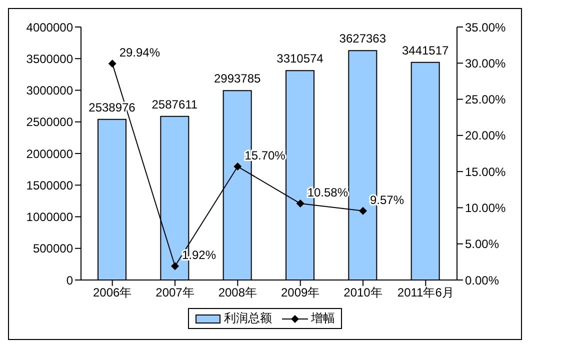 The width and height of the screenshot is (565, 344). I want to click on data-label: 2993785, so click(238, 79).